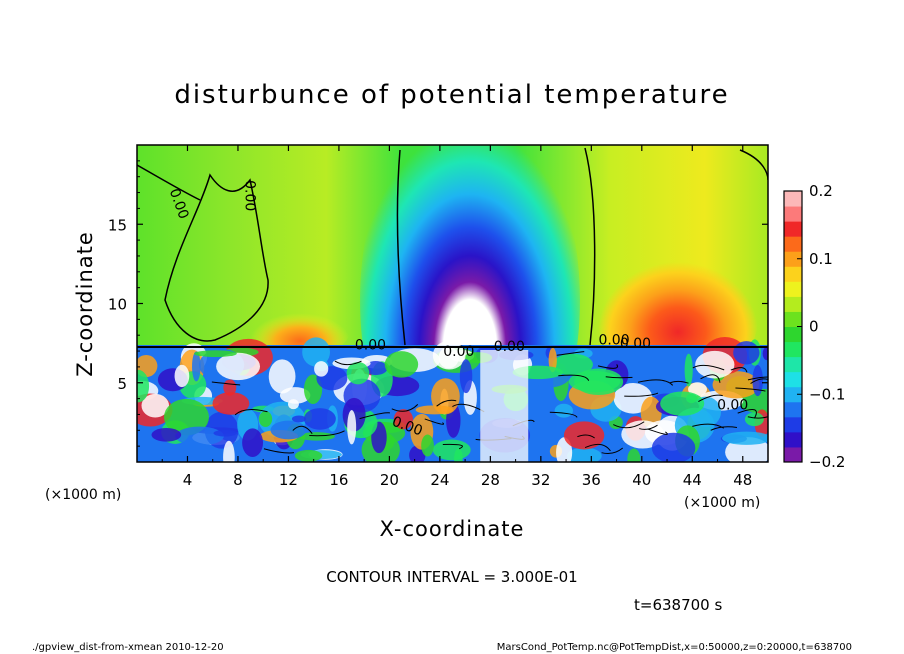 This screenshot has width=904, height=654. Describe the element at coordinates (83, 495) in the screenshot. I see `x-unit-left: (×1000 m)` at that location.